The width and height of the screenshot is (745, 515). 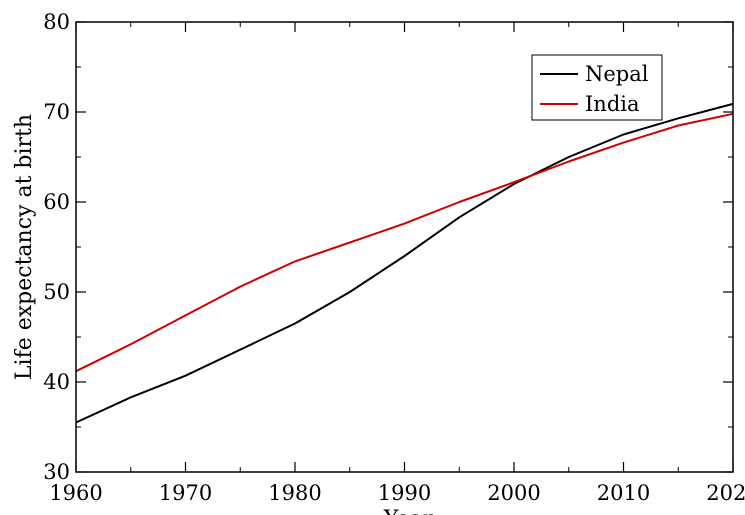 What do you see at coordinates (185, 493) in the screenshot?
I see `x-tick-label: 1970` at bounding box center [185, 493].